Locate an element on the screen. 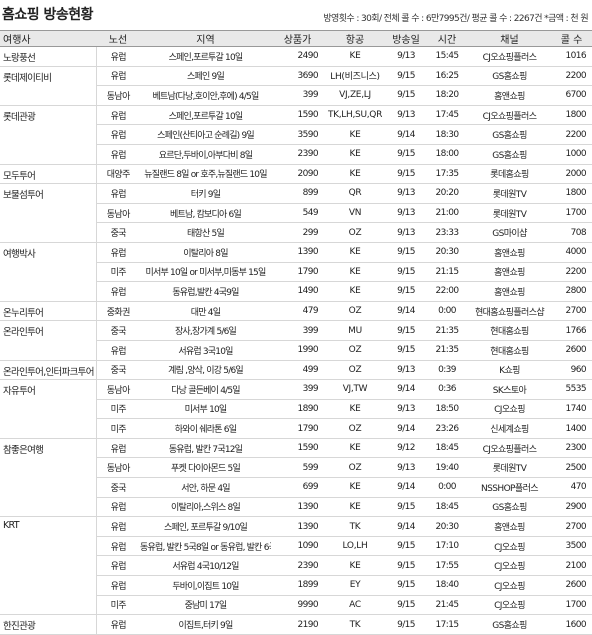  calls-cell: 2900 is located at coordinates (571, 507).